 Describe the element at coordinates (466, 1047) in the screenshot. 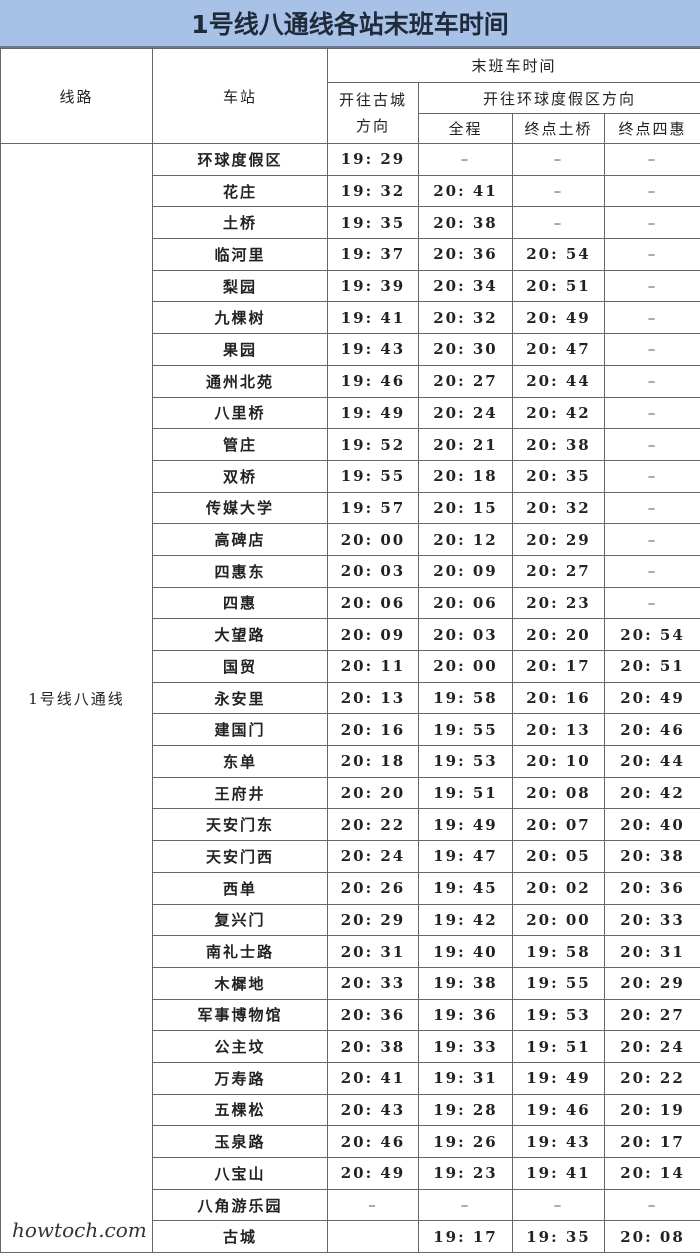

I see `full-route-time: 19: 33` at that location.